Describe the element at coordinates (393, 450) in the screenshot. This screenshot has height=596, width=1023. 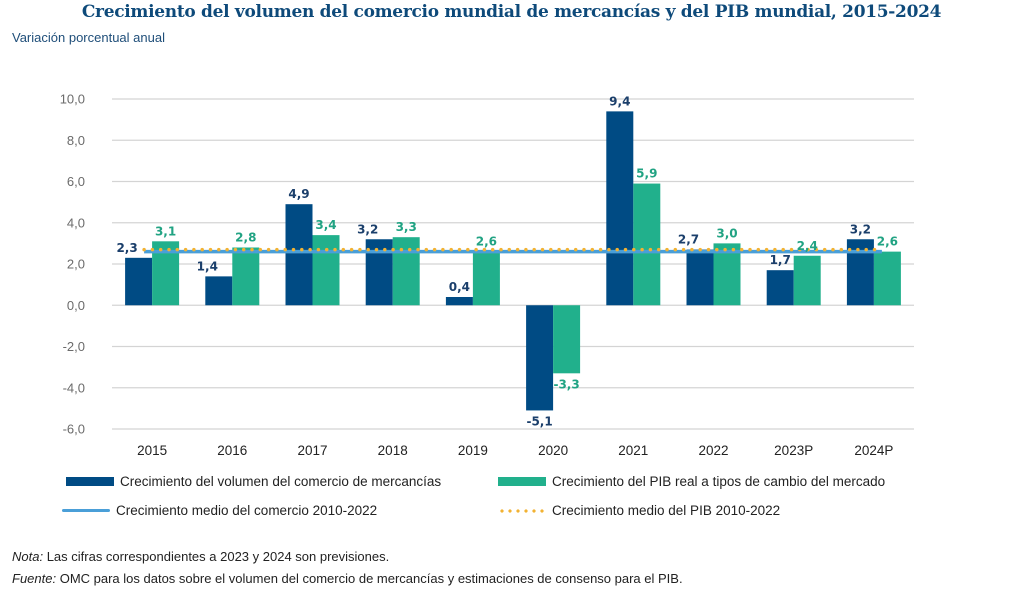
I see `x-tick-label: 2018` at that location.